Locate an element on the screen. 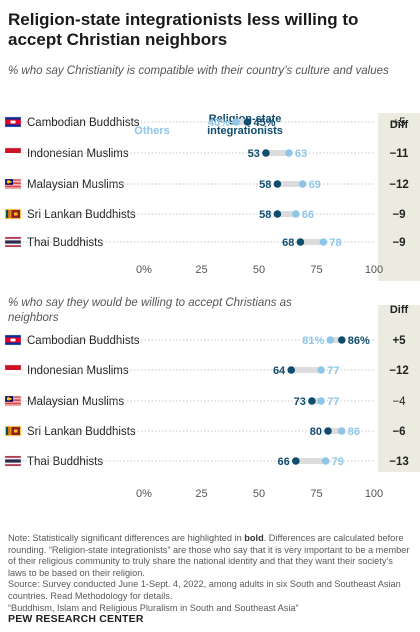 This screenshot has width=420, height=632. diff-value: −12 is located at coordinates (399, 371).